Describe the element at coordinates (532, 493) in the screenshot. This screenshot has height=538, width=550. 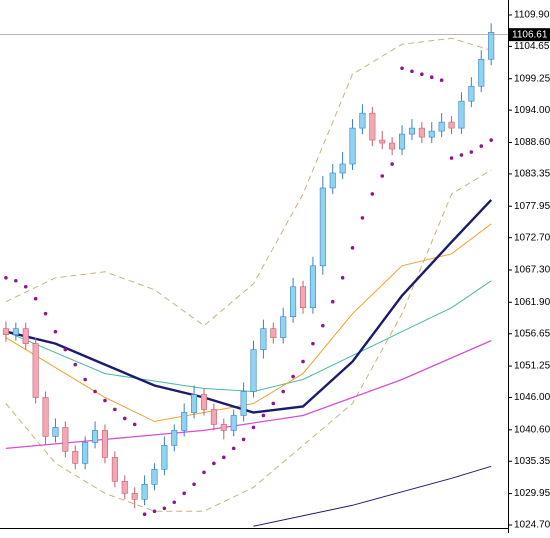
I see `y-tick-label: 1029.95` at that location.